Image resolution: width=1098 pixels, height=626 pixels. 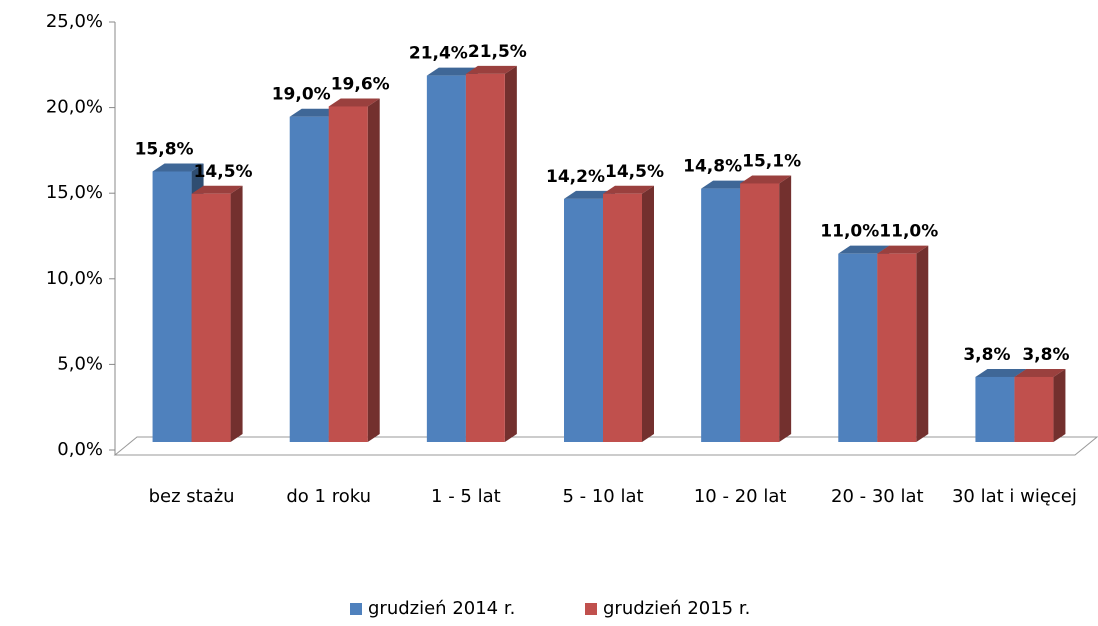 I want to click on value-label: 21,4%, so click(x=438, y=54).